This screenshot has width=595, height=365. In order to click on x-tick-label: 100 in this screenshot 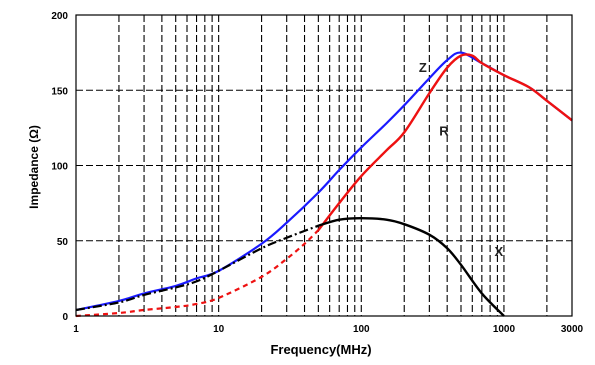, I will do `click(361, 329)`.